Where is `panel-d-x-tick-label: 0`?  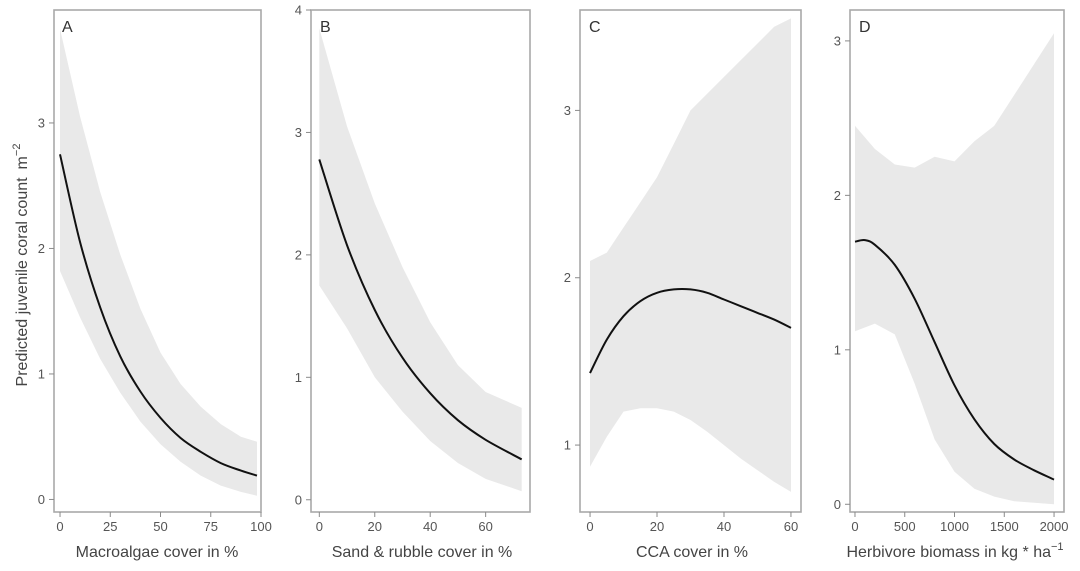
panel-d-x-tick-label: 0 is located at coordinates (854, 526).